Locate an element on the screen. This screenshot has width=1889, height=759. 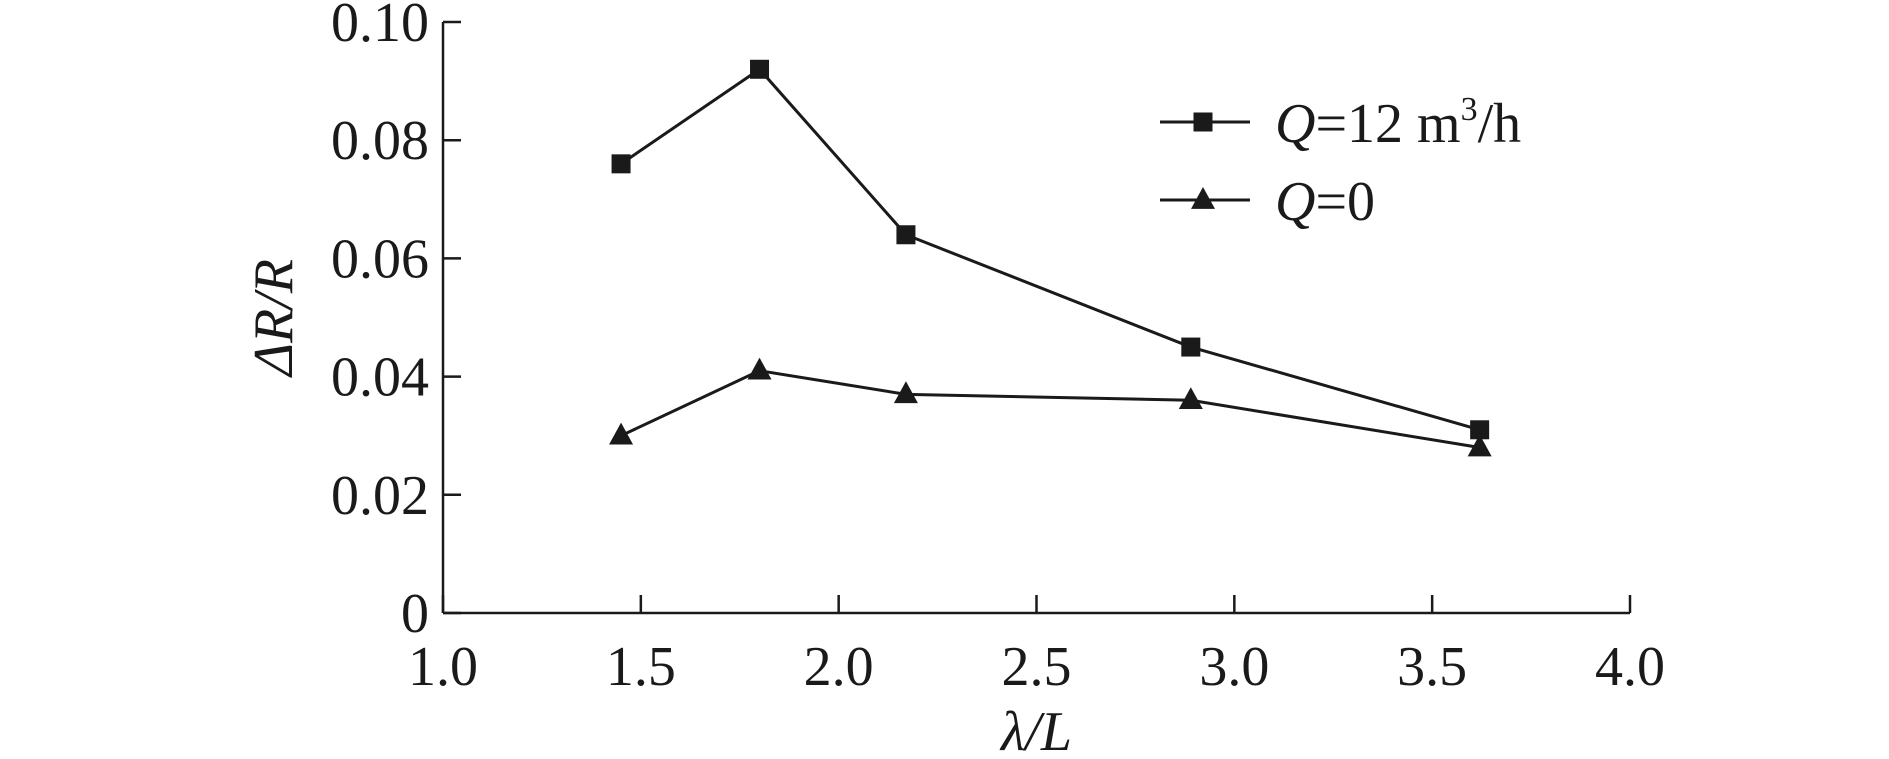
x-tick-label: 4.0 is located at coordinates (1630, 667).